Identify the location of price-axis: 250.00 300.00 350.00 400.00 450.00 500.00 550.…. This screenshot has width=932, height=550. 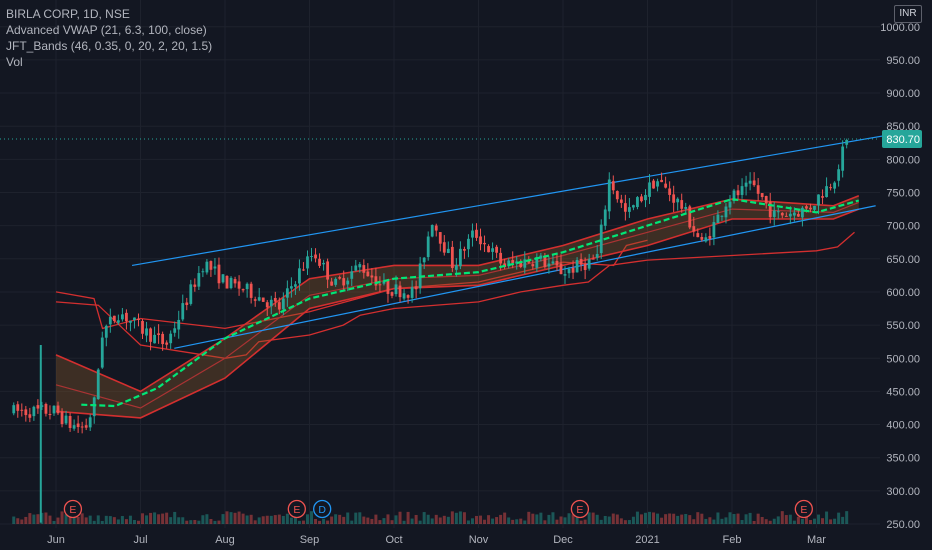
(901, 276).